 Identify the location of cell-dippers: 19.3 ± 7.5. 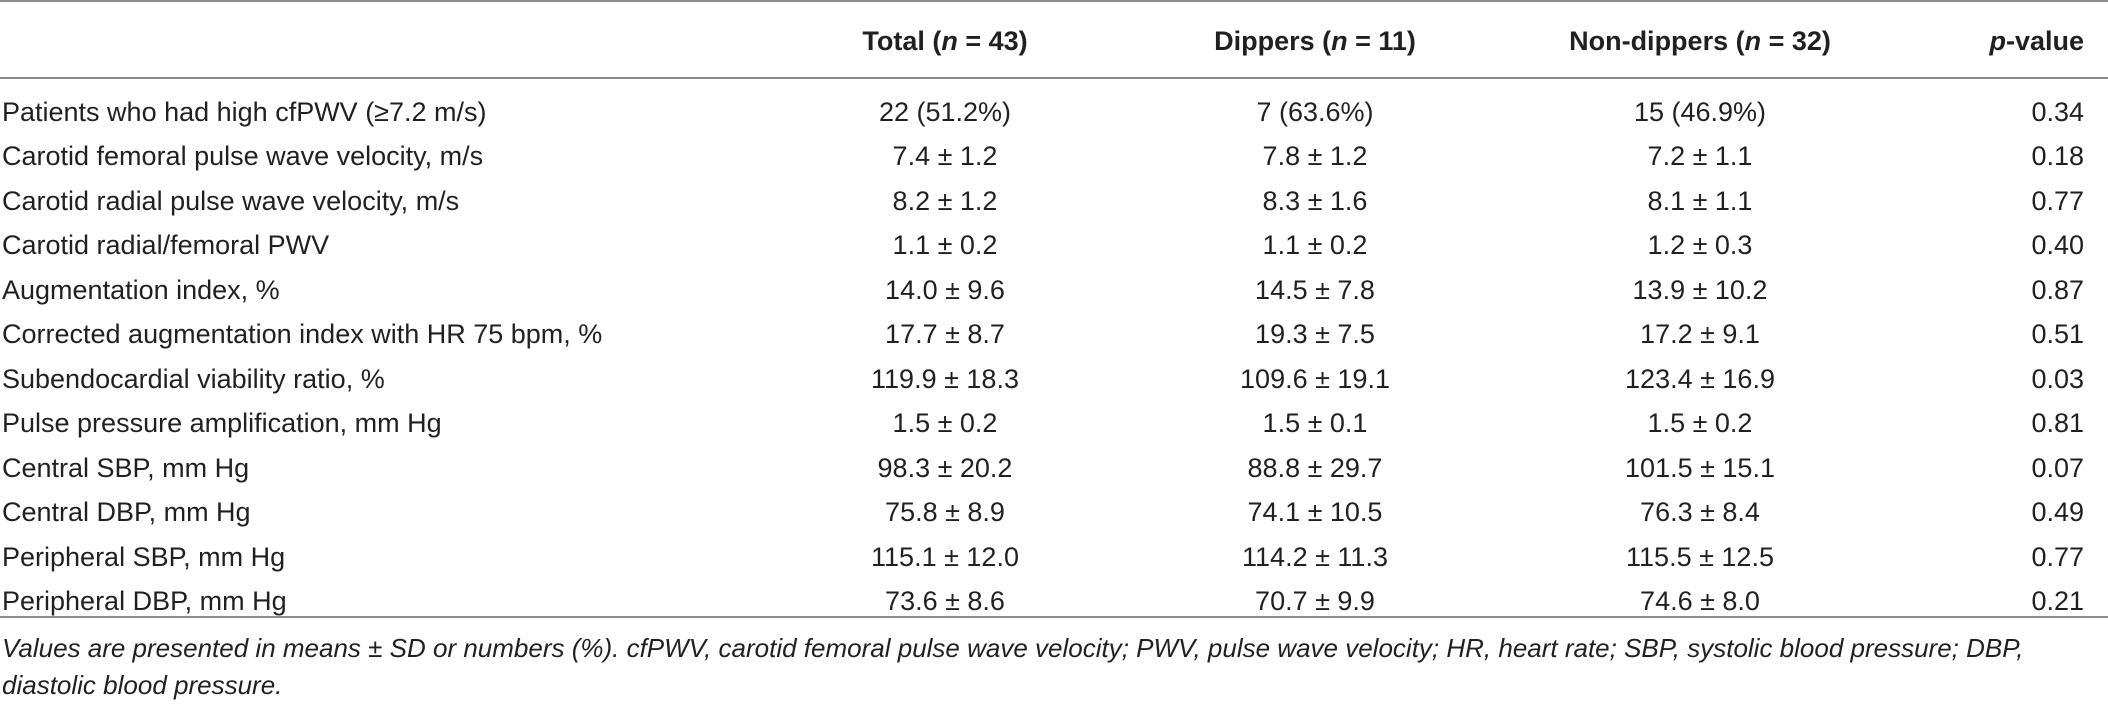
(1315, 334).